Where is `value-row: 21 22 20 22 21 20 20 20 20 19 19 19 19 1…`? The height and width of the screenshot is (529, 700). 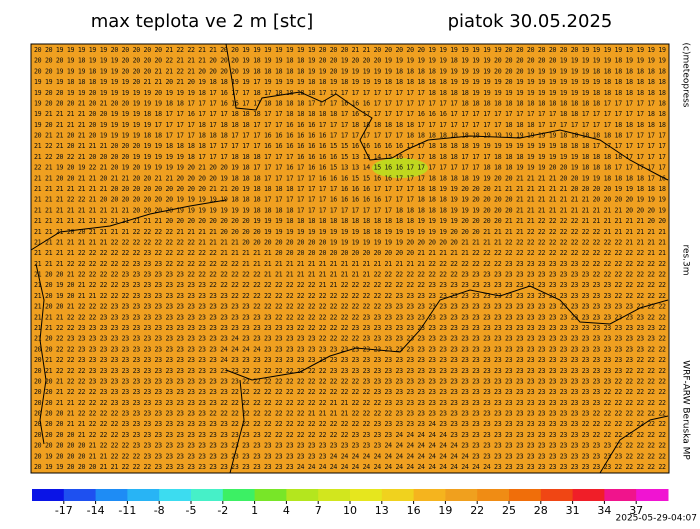
value-row: 21 22 20 22 21 20 20 20 20 19 19 19 19 1… is located at coordinates (350, 157).